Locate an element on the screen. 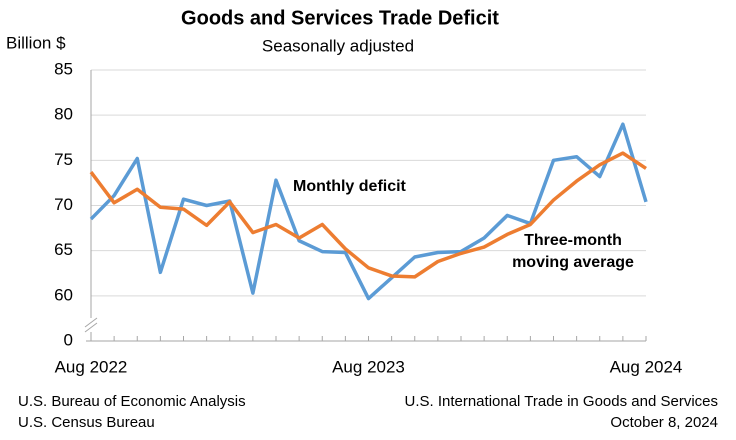  y-tick-label: 60 is located at coordinates (63, 294).